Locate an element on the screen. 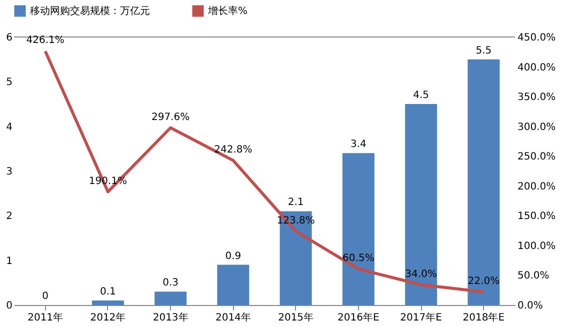 The image size is (561, 327). data-label: 2.1 is located at coordinates (296, 202).